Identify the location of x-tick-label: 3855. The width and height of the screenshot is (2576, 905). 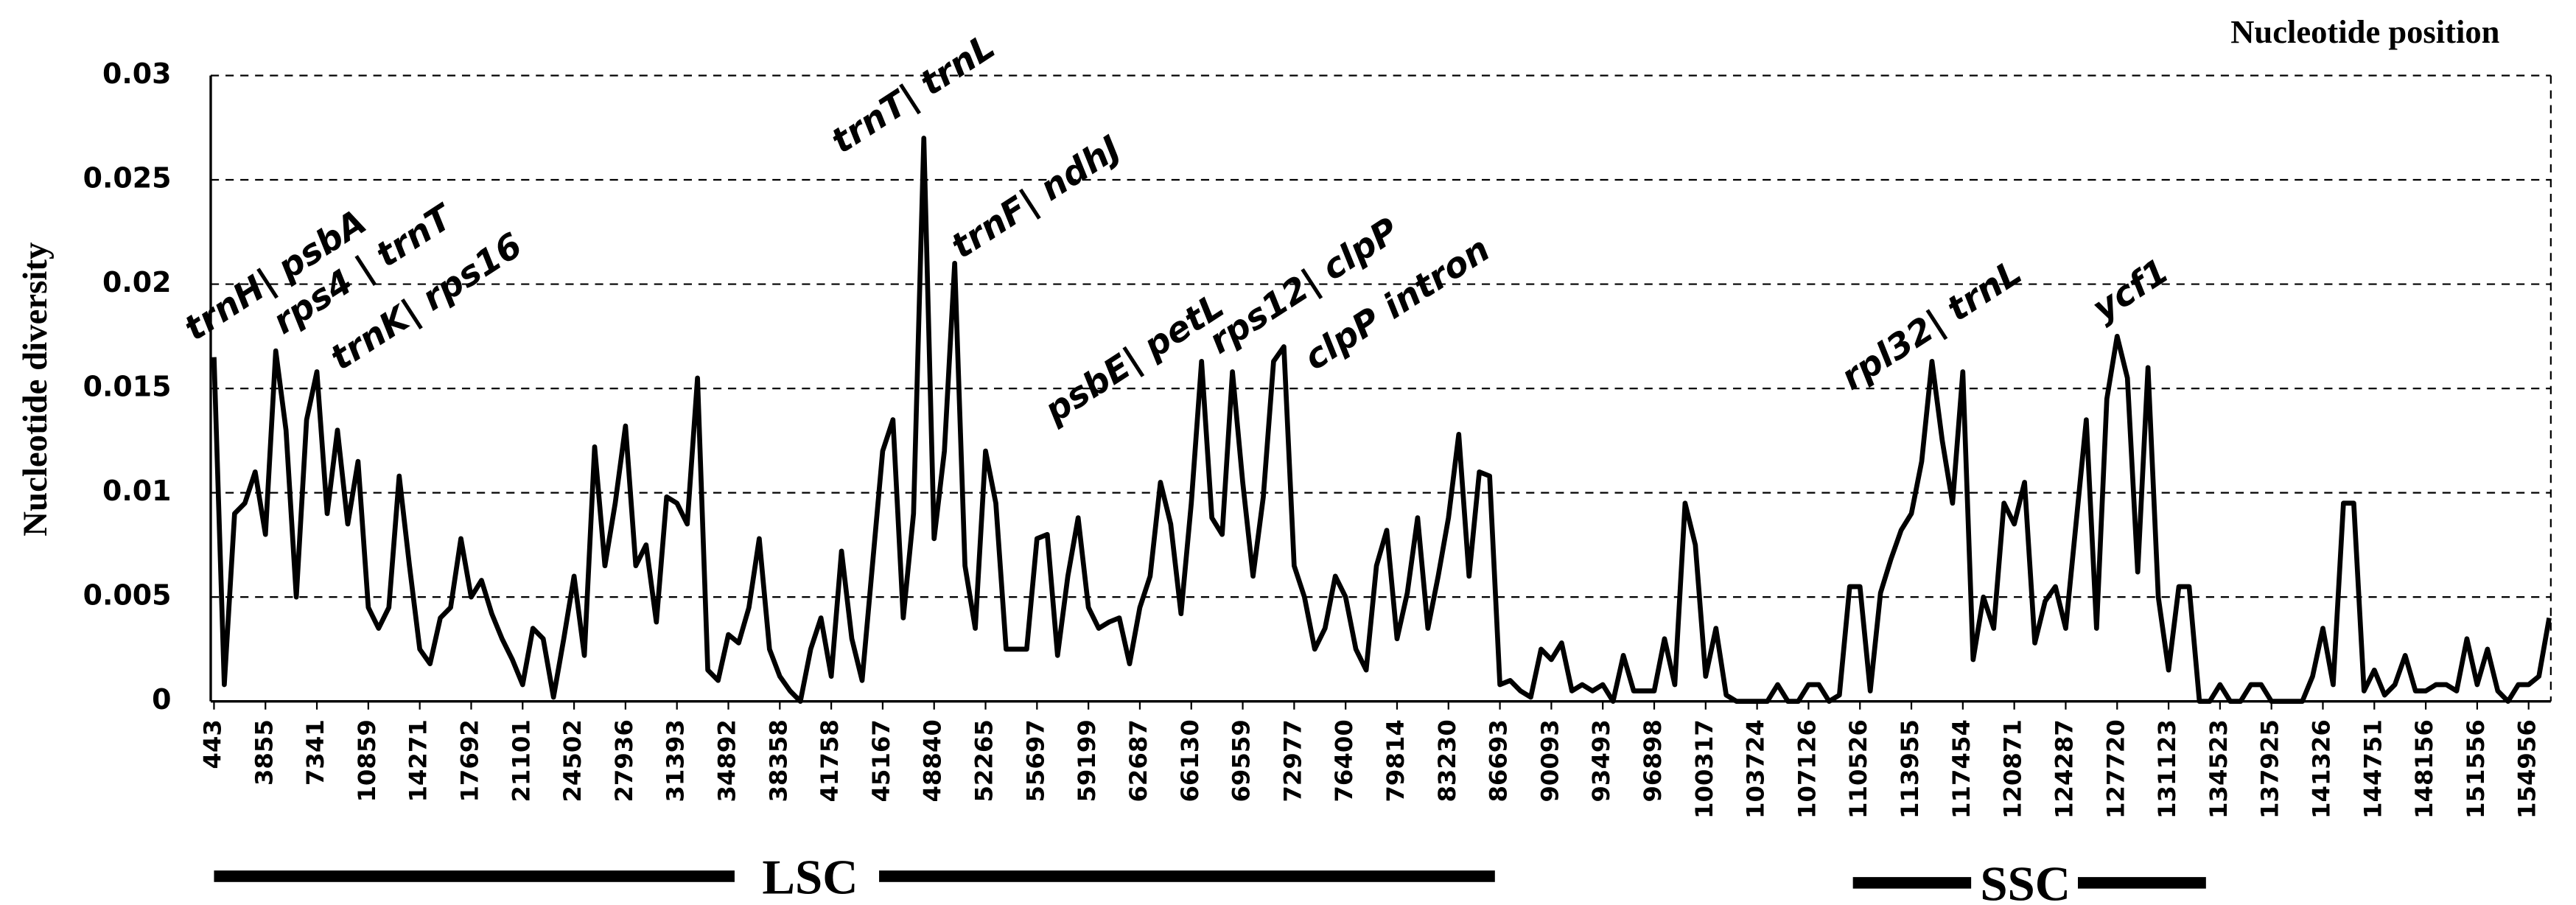
(264, 752).